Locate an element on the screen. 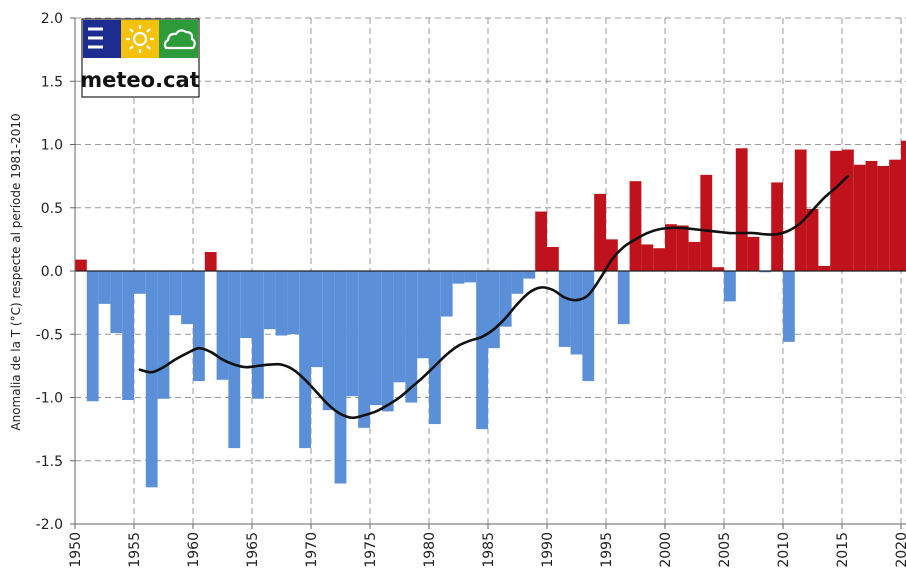 The height and width of the screenshot is (570, 906). bar-2006 is located at coordinates (741, 209).